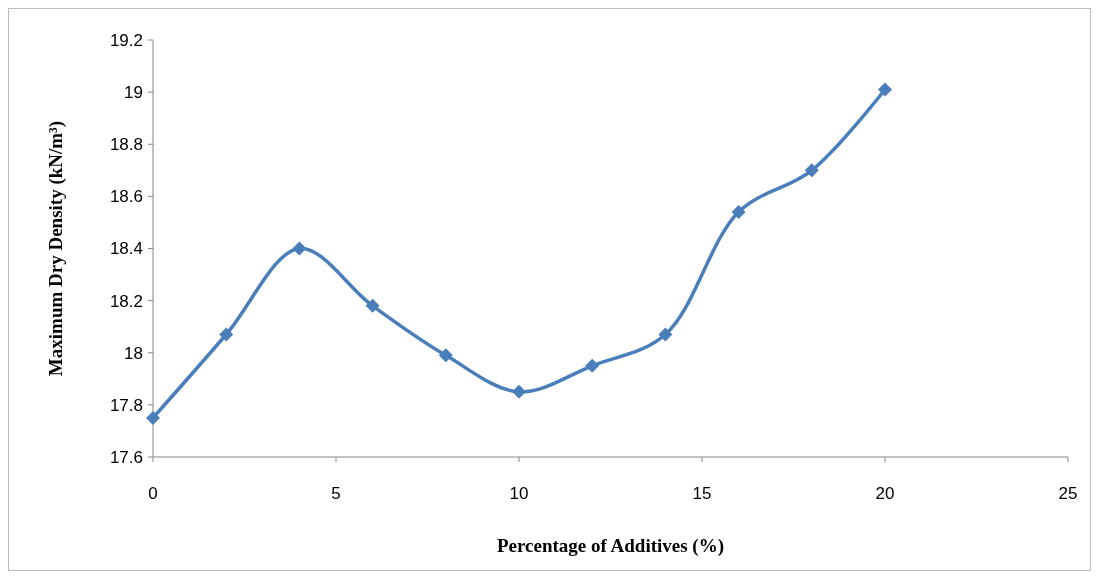 Image resolution: width=1099 pixels, height=579 pixels. Describe the element at coordinates (56, 248) in the screenshot. I see `y-axis-title: Maximum Dry Density (kN/m³)` at that location.